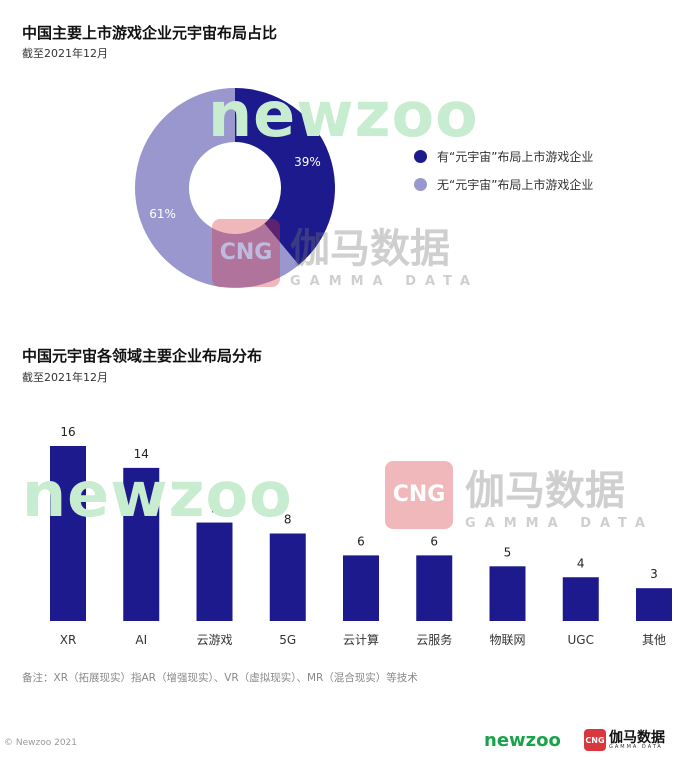  What do you see at coordinates (214, 640) in the screenshot?
I see `category-label: 云游戏` at bounding box center [214, 640].